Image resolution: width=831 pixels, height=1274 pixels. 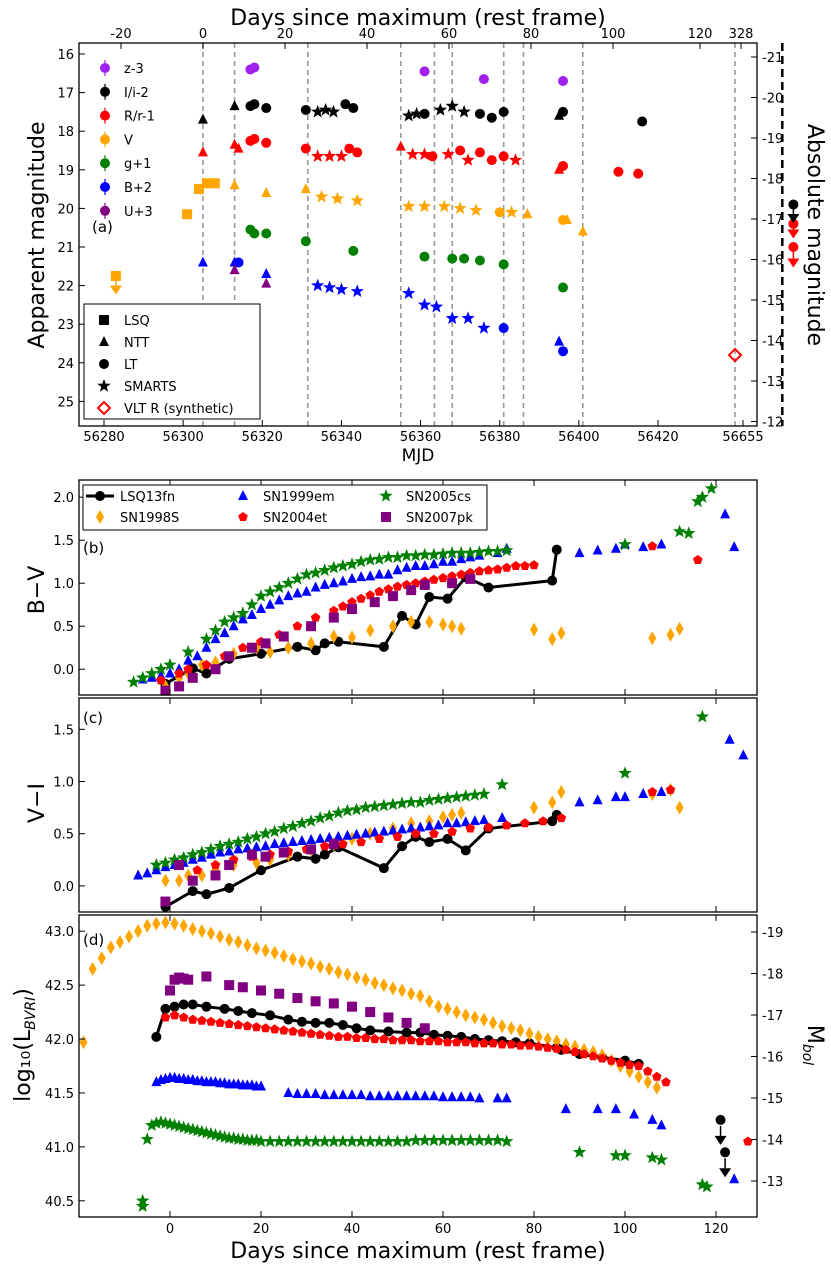 I want to click on panel-d-y-label-main: log₁₀(L, so click(x=23, y=1065).